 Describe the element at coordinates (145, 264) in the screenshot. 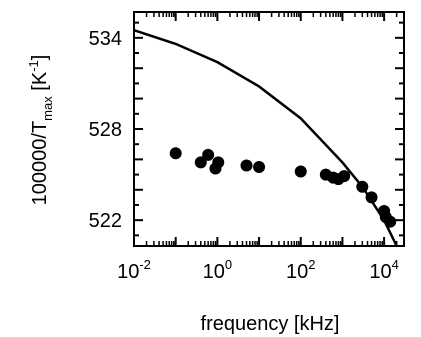

I see `x-tick-label-exp: -2` at that location.